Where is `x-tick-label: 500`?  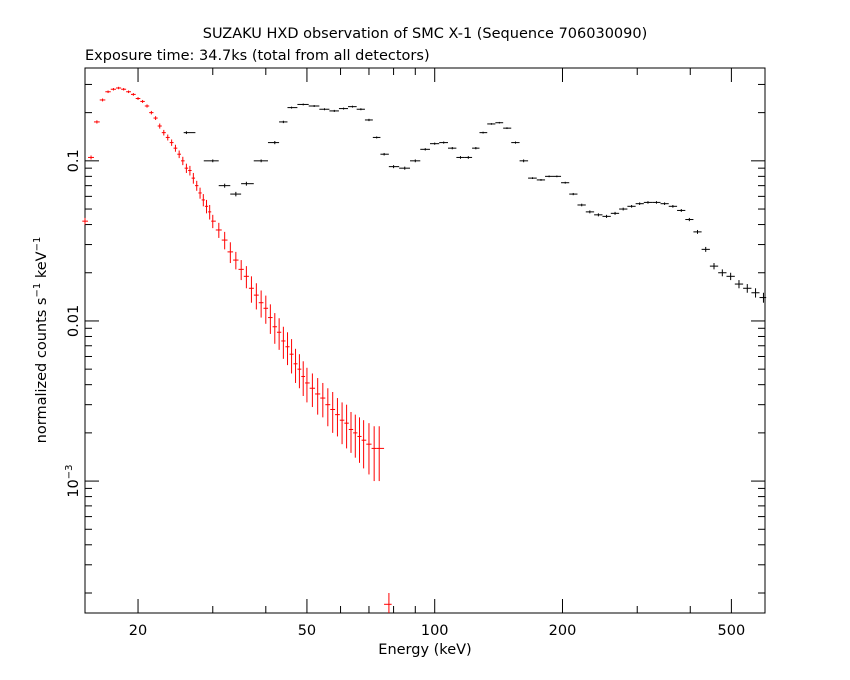 x-tick-label: 500 is located at coordinates (732, 631).